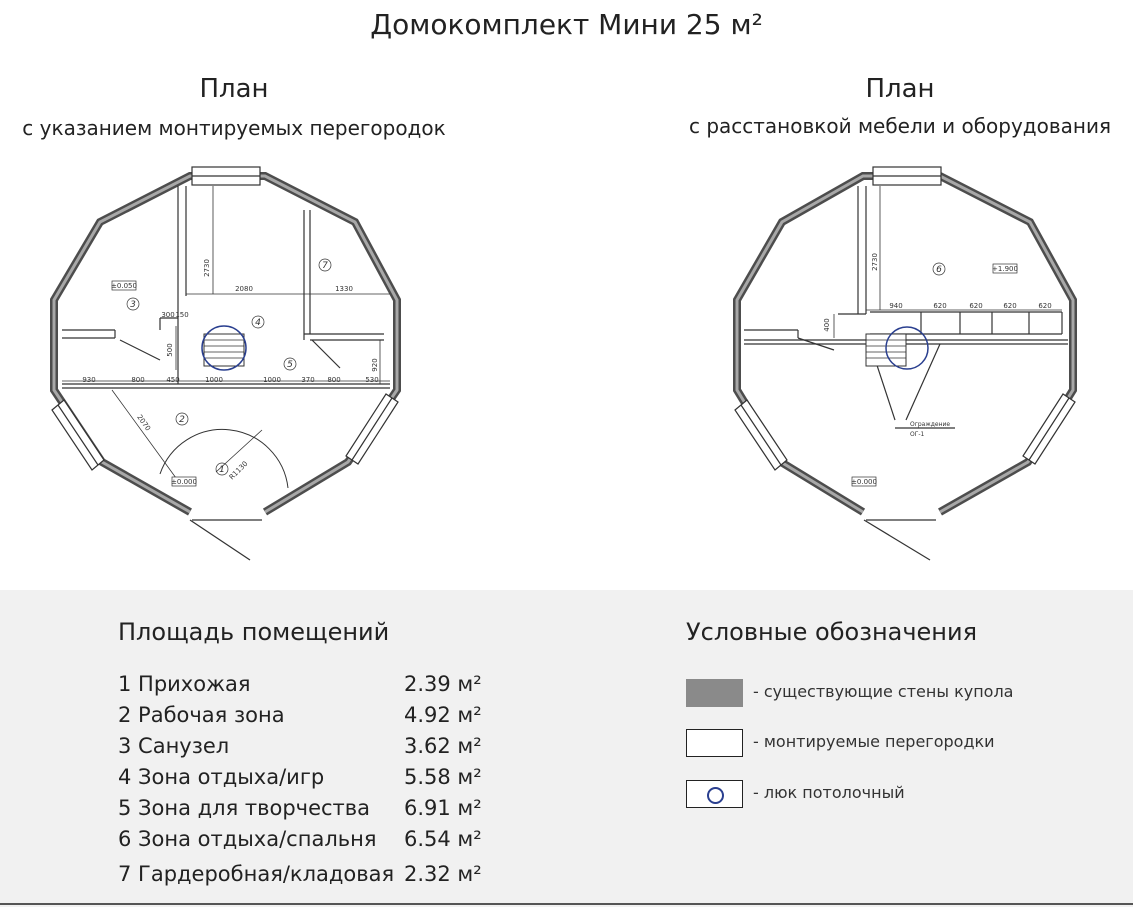 This screenshot has height=907, width=1133. What do you see at coordinates (827, 324) in the screenshot?
I see `dim-label: 400` at bounding box center [827, 324].